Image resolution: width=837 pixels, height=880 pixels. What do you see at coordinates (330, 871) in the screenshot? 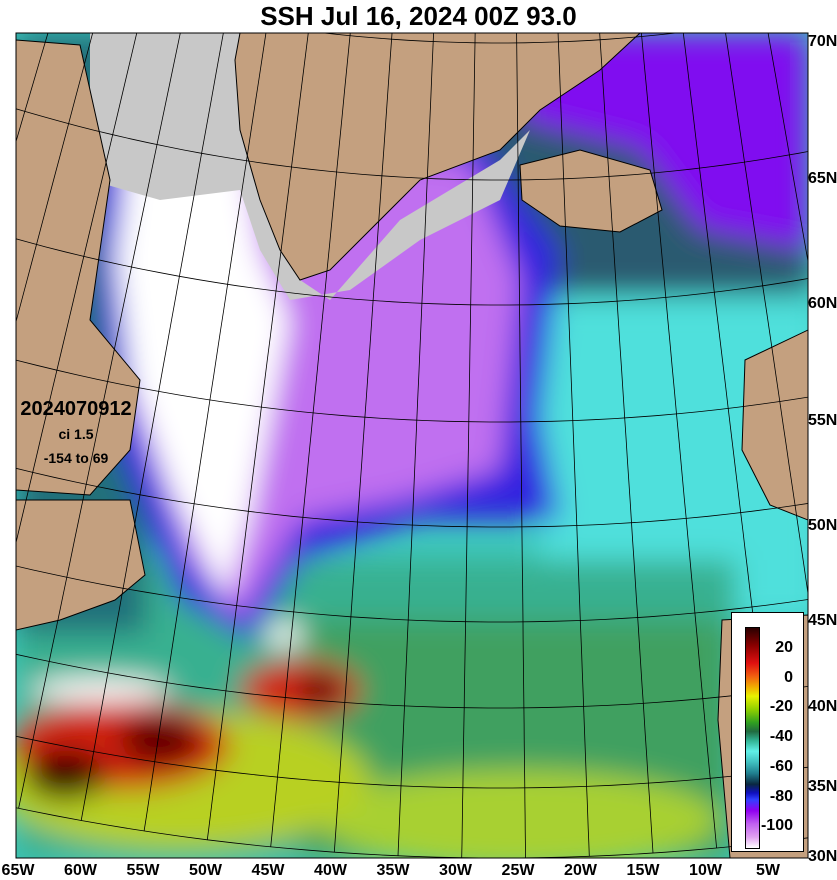
I see `lon-label: 40W` at bounding box center [330, 871].